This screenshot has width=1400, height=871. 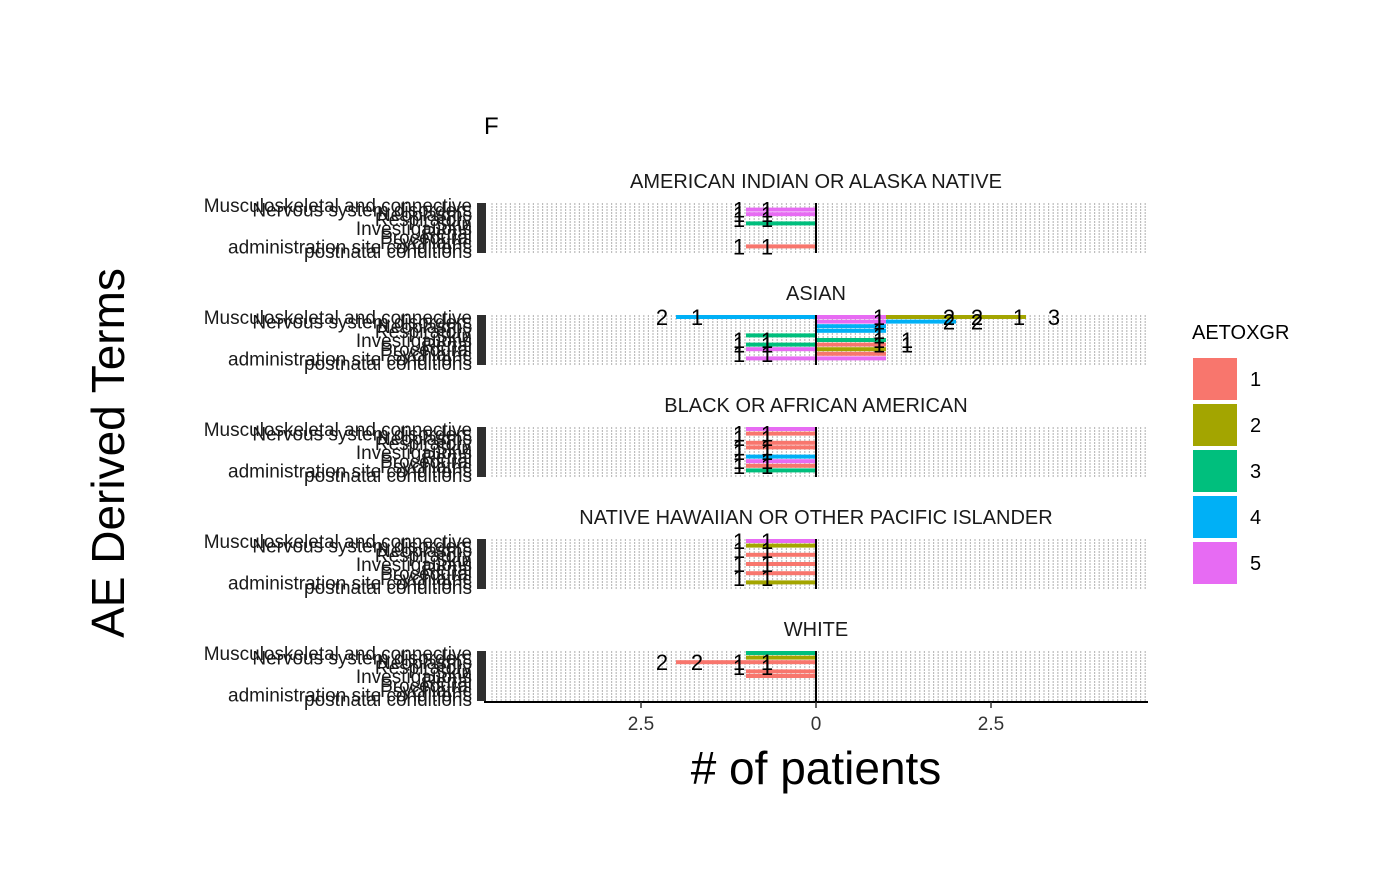 What do you see at coordinates (1255, 426) in the screenshot?
I see `legend-label: 2` at bounding box center [1255, 426].